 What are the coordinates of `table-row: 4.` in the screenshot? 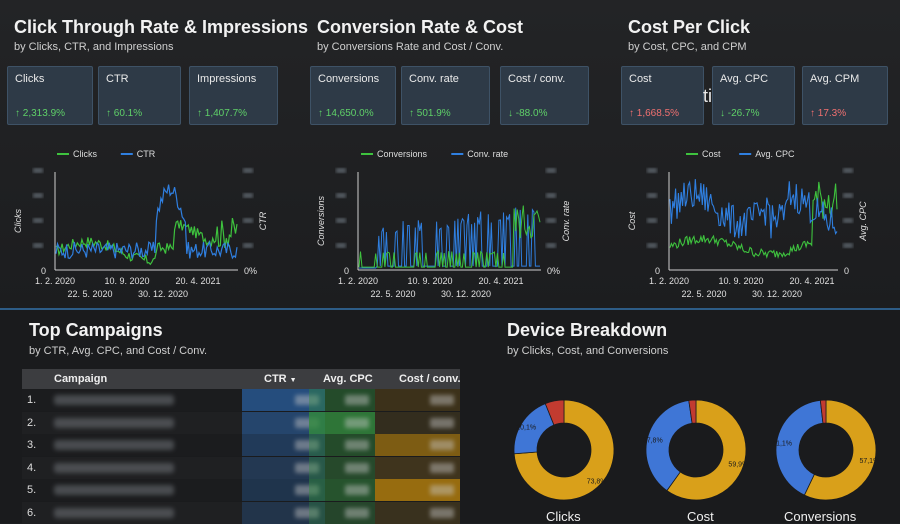 It's located at (241, 467).